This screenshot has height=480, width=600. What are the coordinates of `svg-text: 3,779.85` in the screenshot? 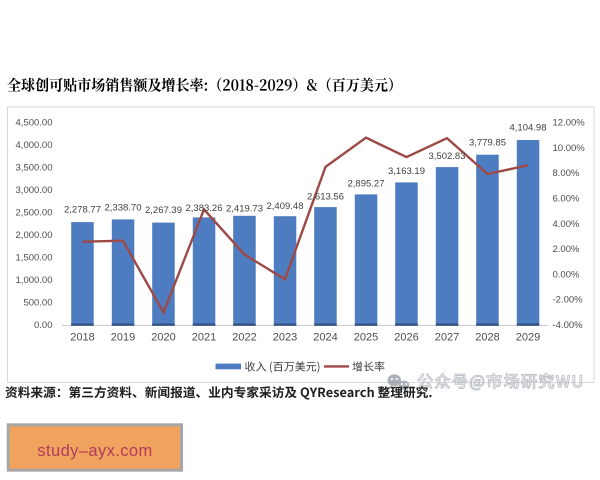 It's located at (487, 143).